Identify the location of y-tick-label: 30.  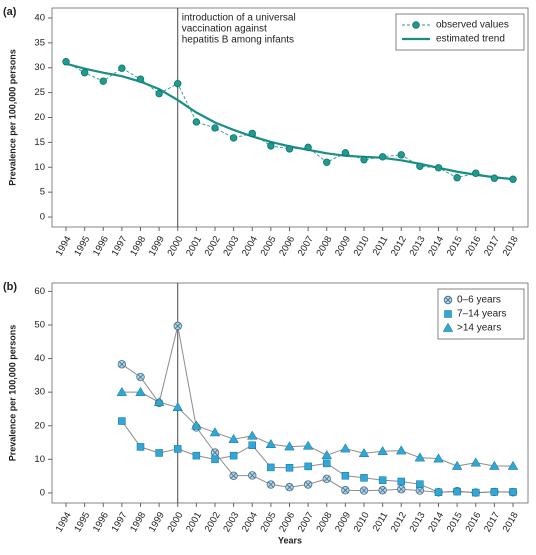
(39, 392).